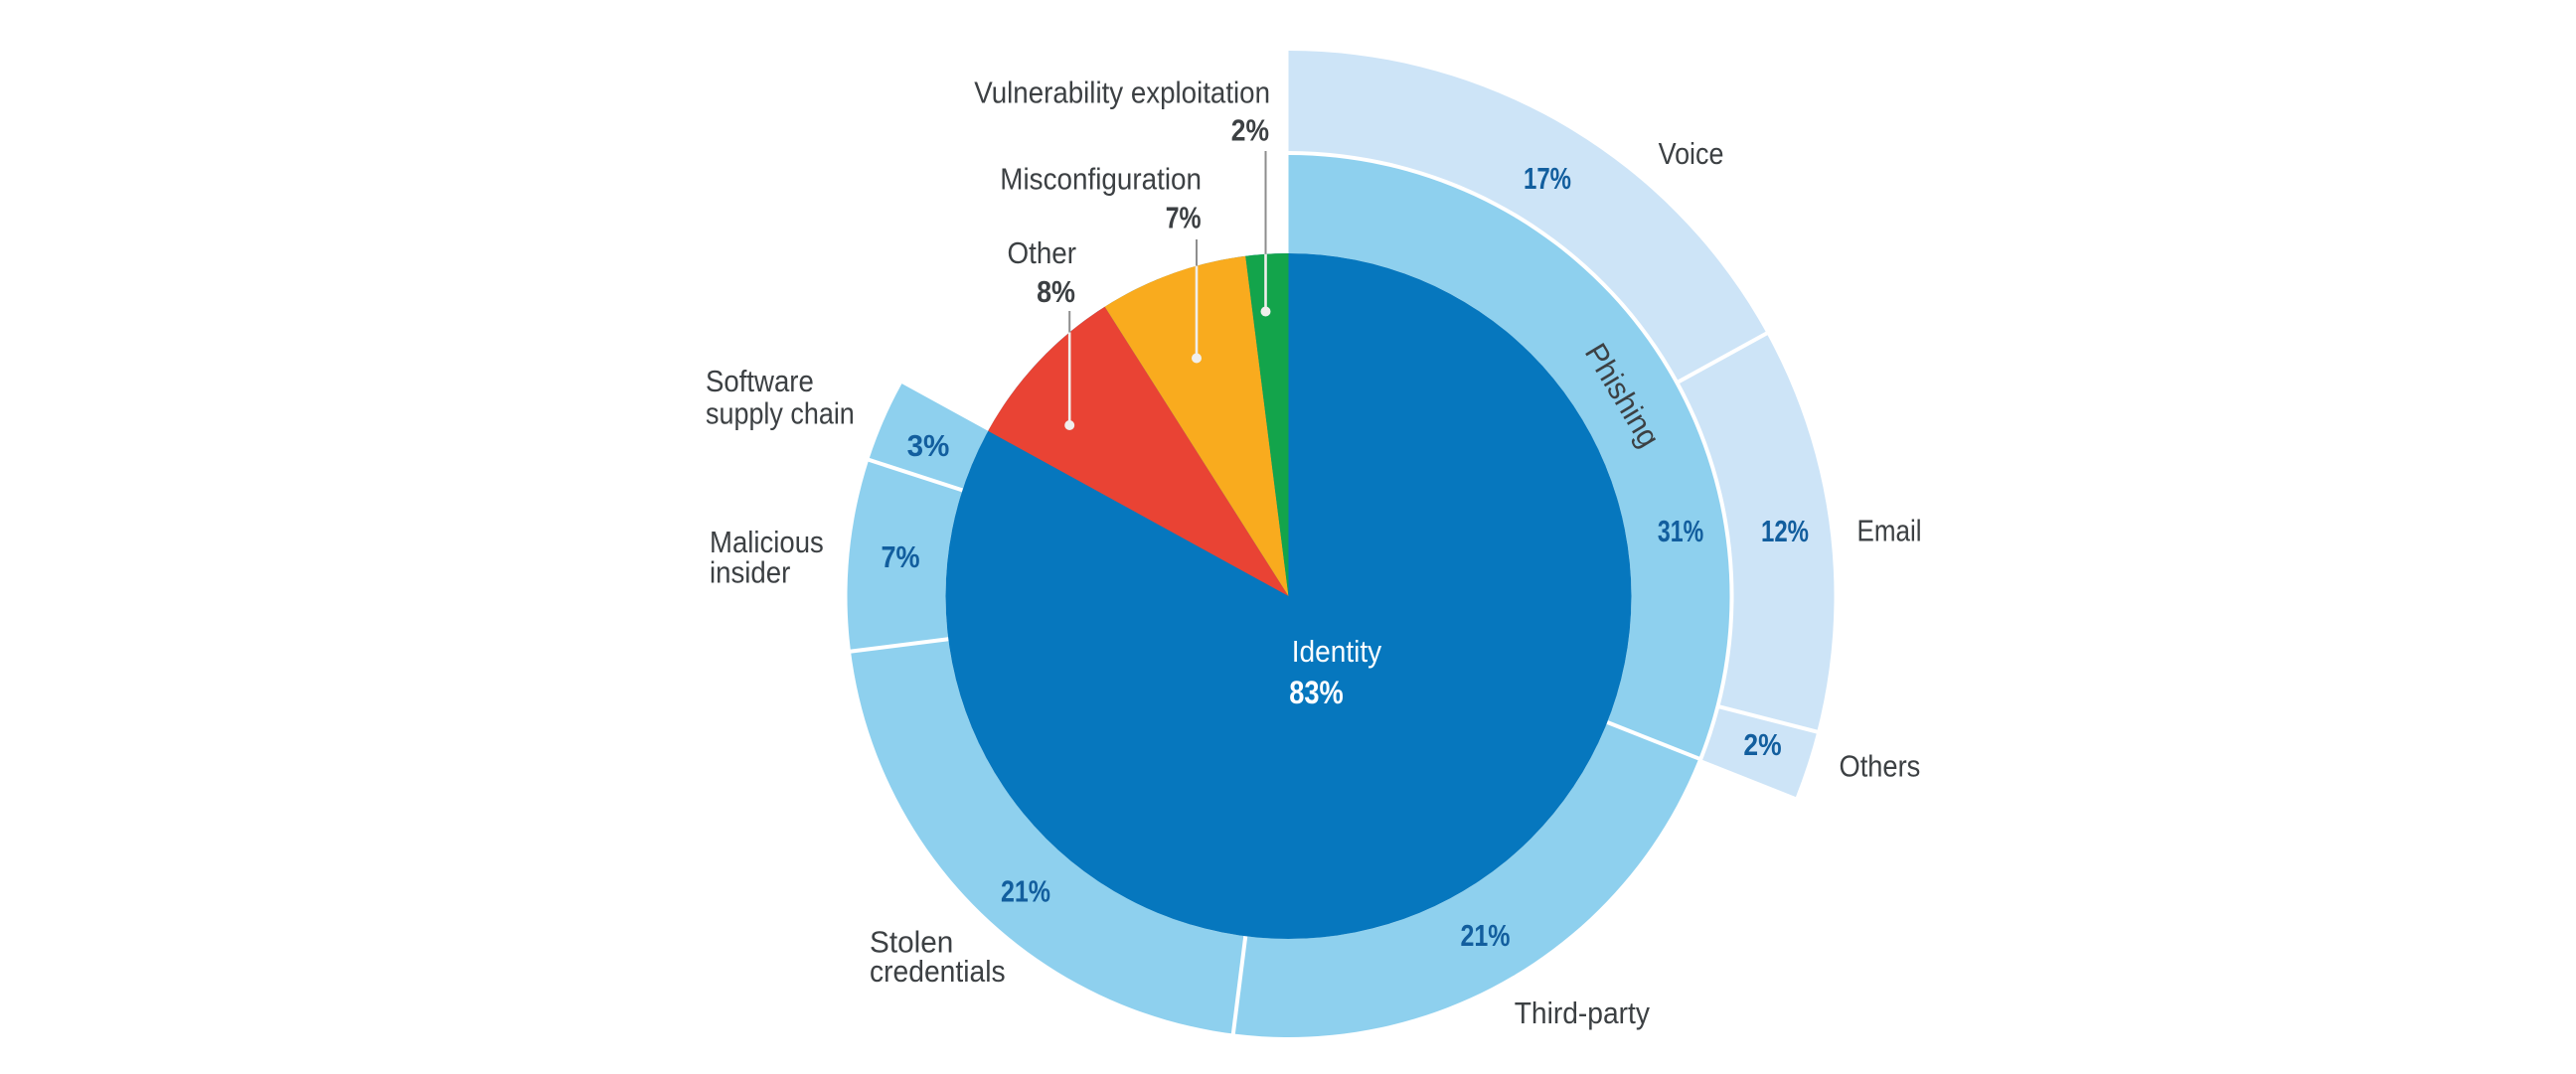 Image resolution: width=2576 pixels, height=1074 pixels. What do you see at coordinates (938, 971) in the screenshot?
I see `svg-text: credentials` at bounding box center [938, 971].